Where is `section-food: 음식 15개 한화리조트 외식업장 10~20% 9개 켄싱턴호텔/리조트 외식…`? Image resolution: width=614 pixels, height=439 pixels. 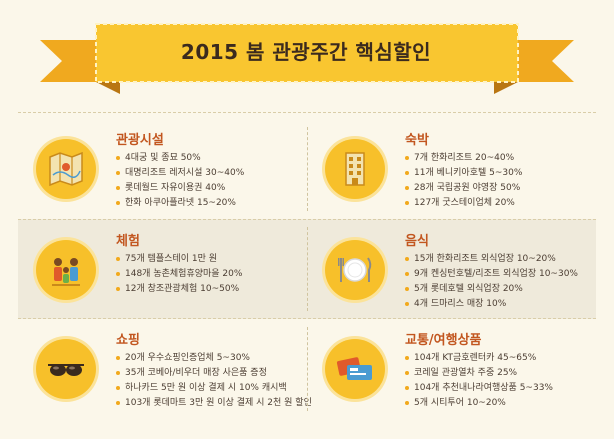
section-food: 음식 15개 한화리조트 외식업장 10~20% 9개 켄싱턴호텔/리조트 외식… is located at coordinates (451, 270).